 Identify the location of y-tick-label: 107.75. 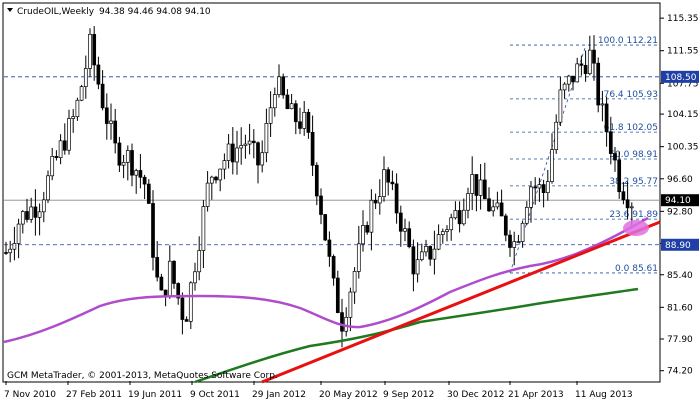
(683, 84).